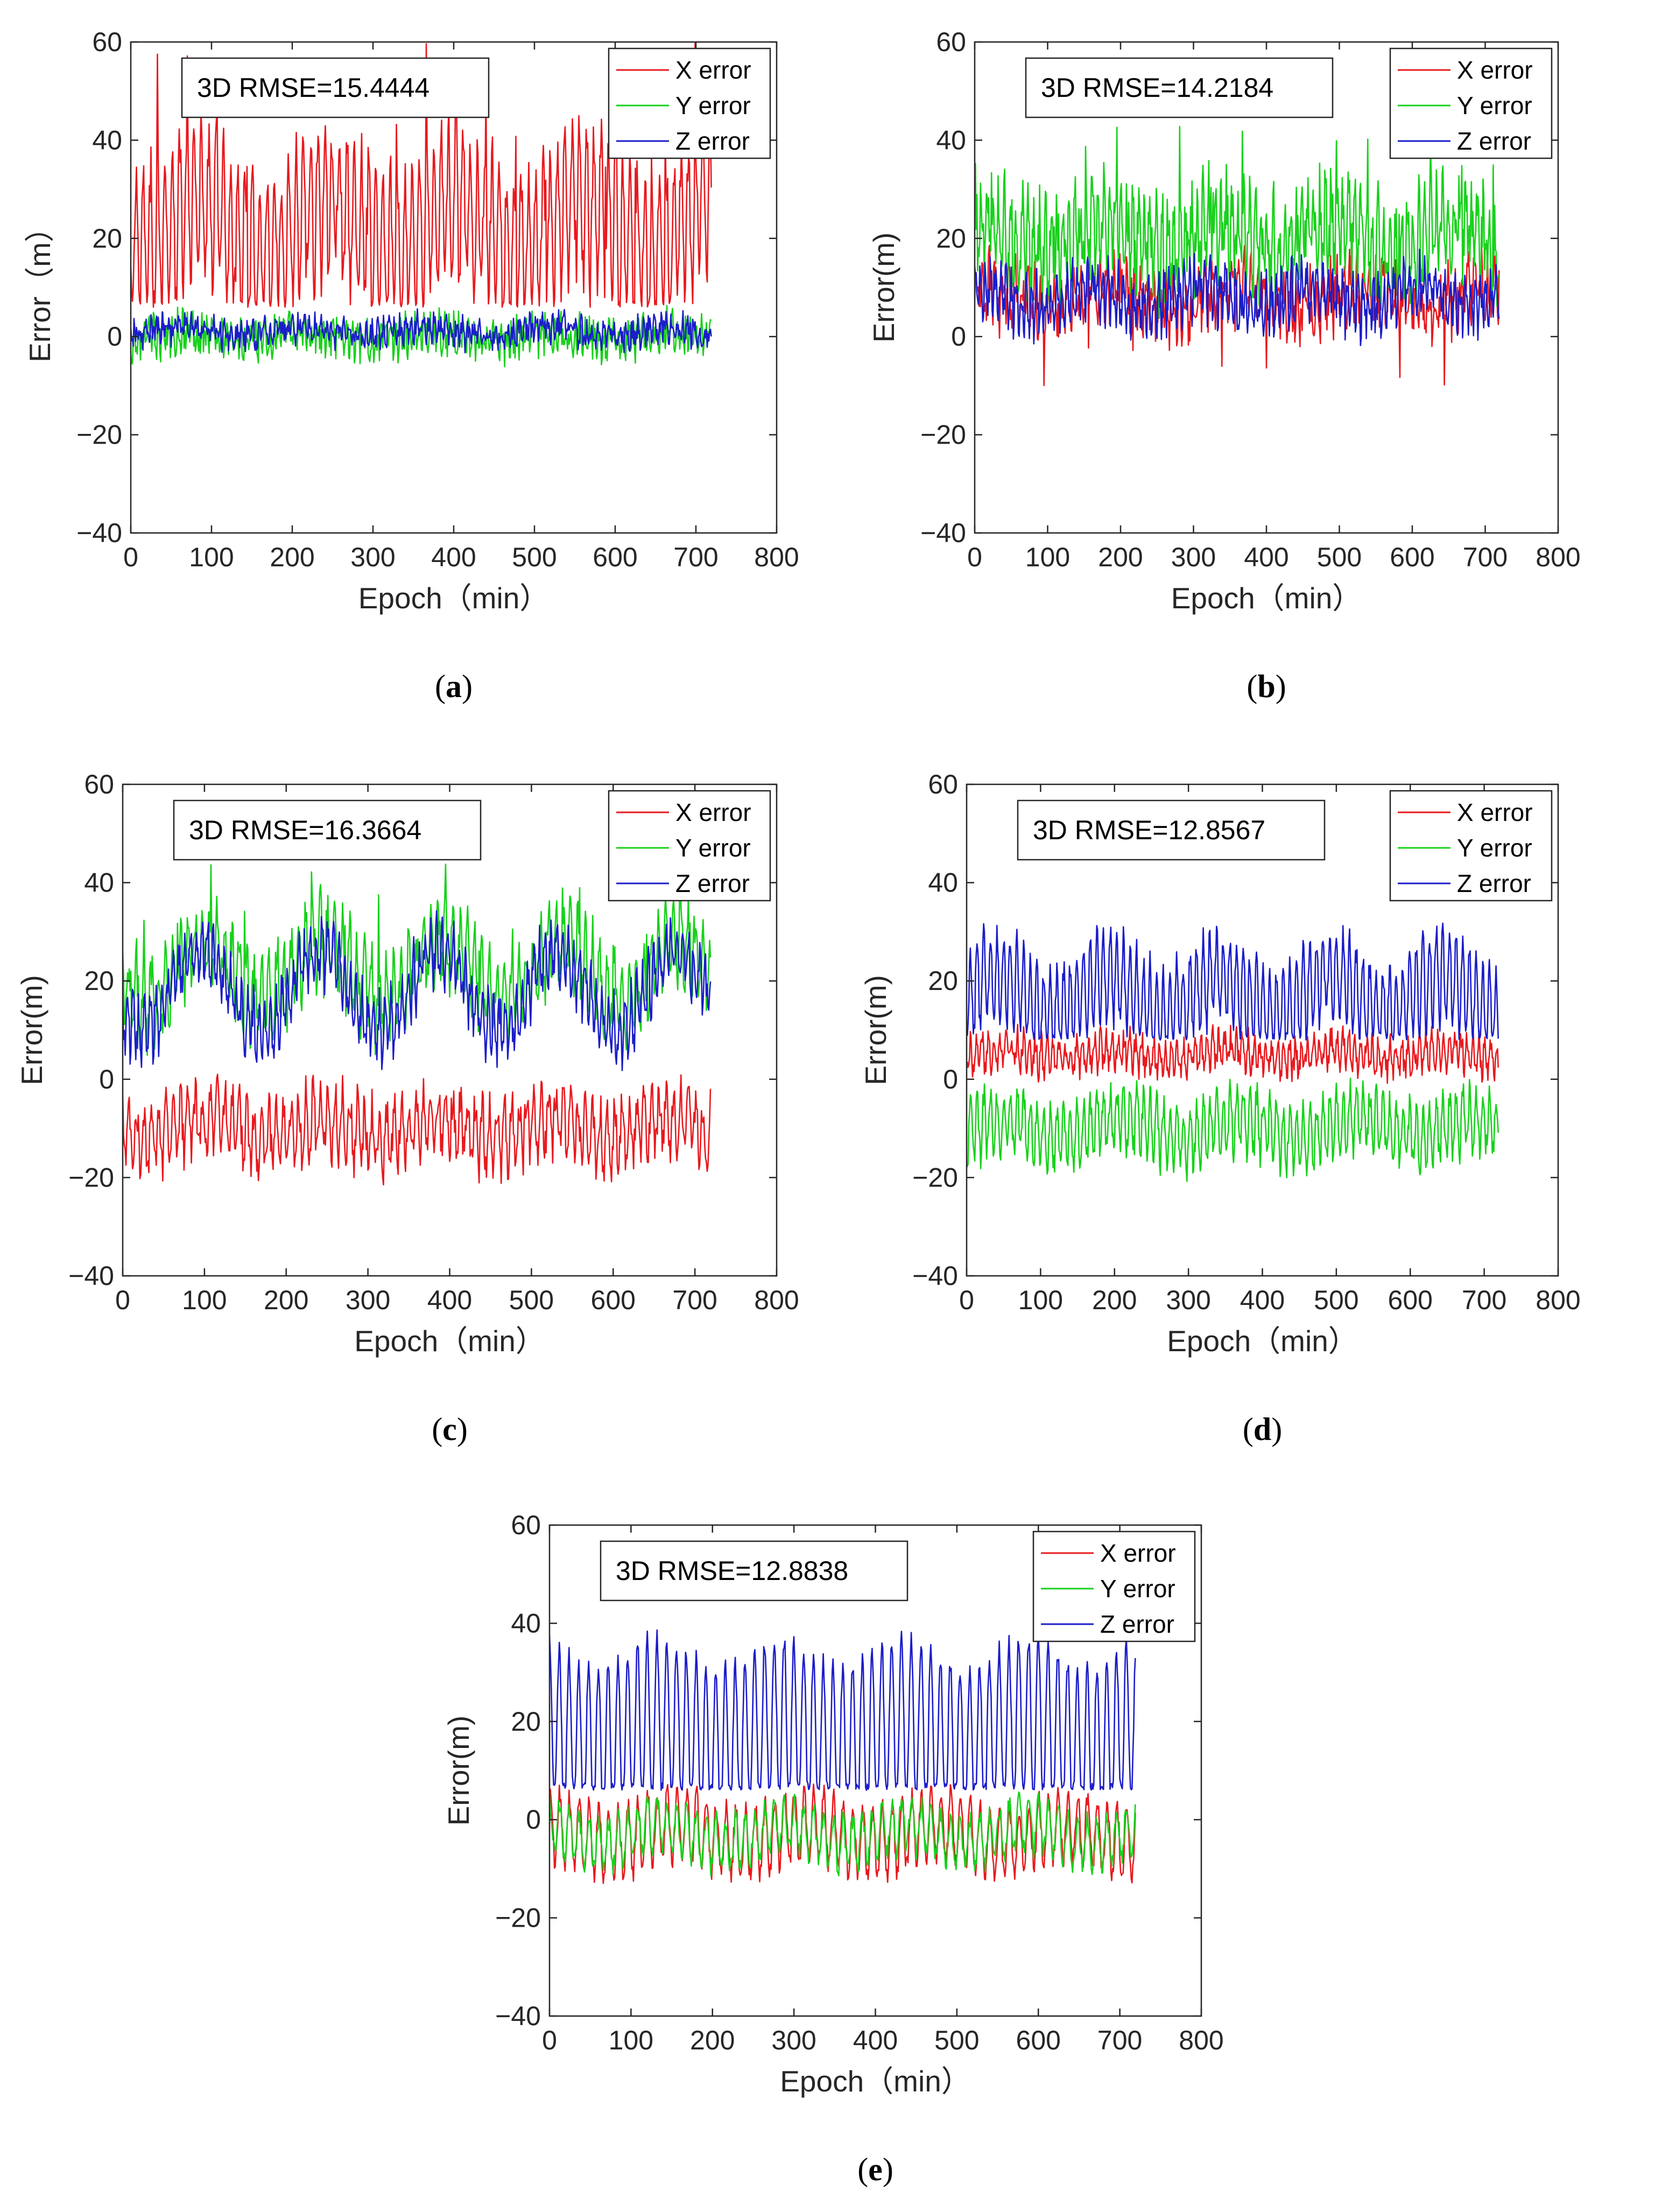 This screenshot has width=1676, height=2212. I want to click on panel-label: (c), so click(450, 1429).